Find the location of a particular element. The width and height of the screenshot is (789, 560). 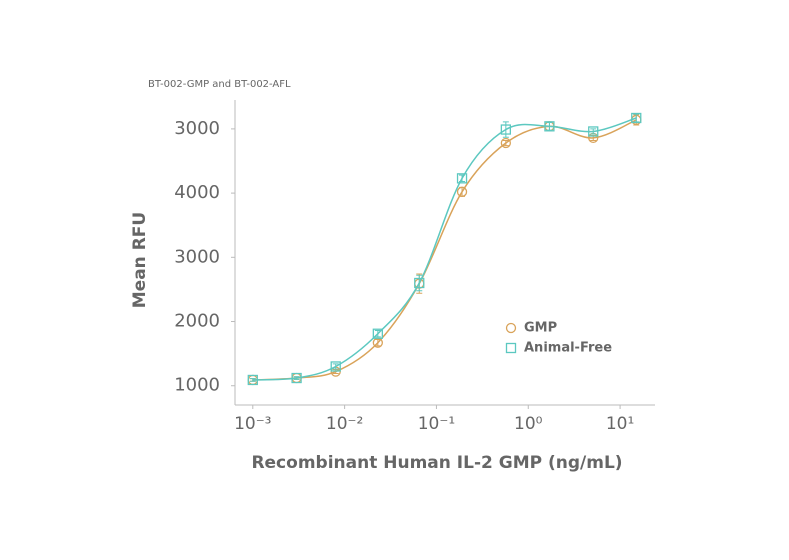

legend-label: GMP is located at coordinates (540, 328).